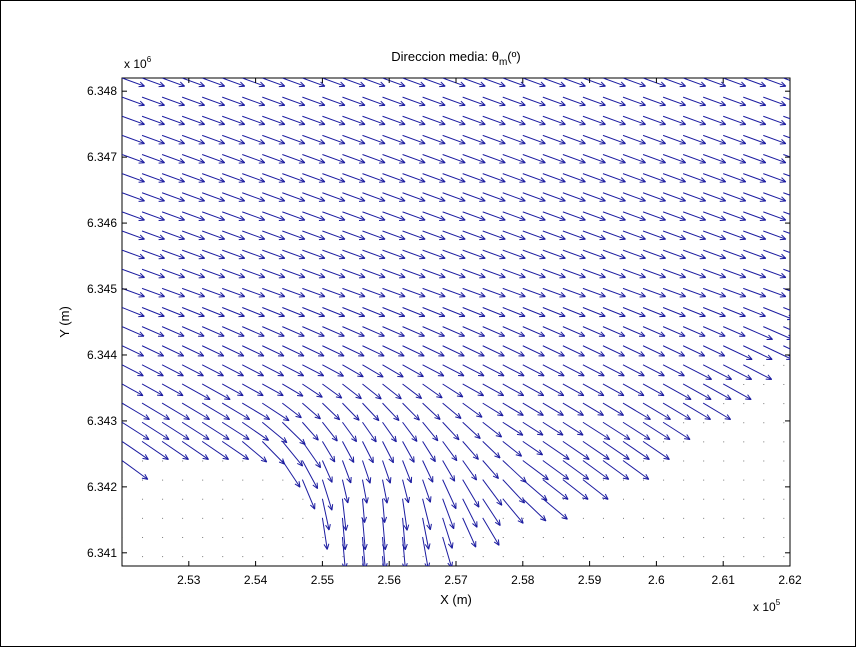 The image size is (856, 647). What do you see at coordinates (102, 223) in the screenshot?
I see `y-tick-label: 6.346` at bounding box center [102, 223].